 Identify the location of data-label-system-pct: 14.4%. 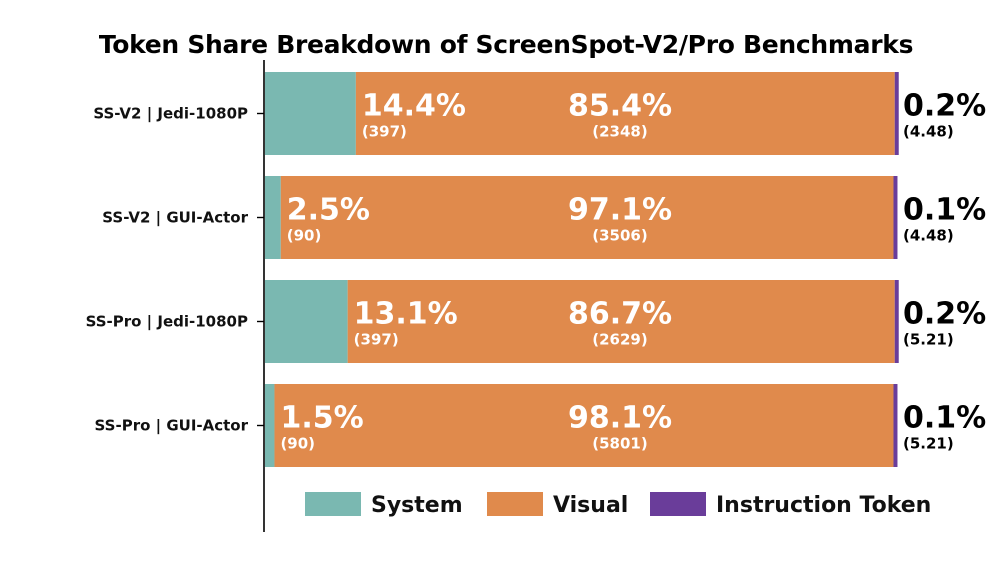
(414, 106).